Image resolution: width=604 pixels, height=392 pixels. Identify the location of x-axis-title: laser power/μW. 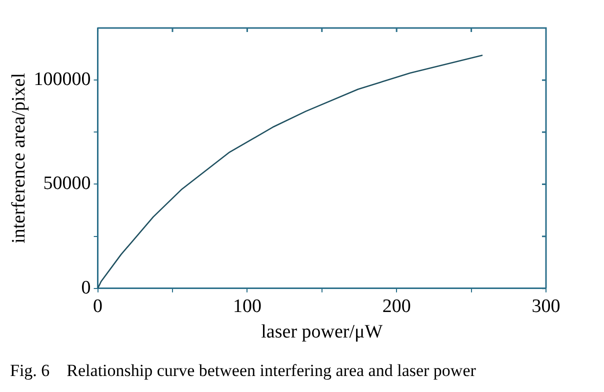
(322, 332).